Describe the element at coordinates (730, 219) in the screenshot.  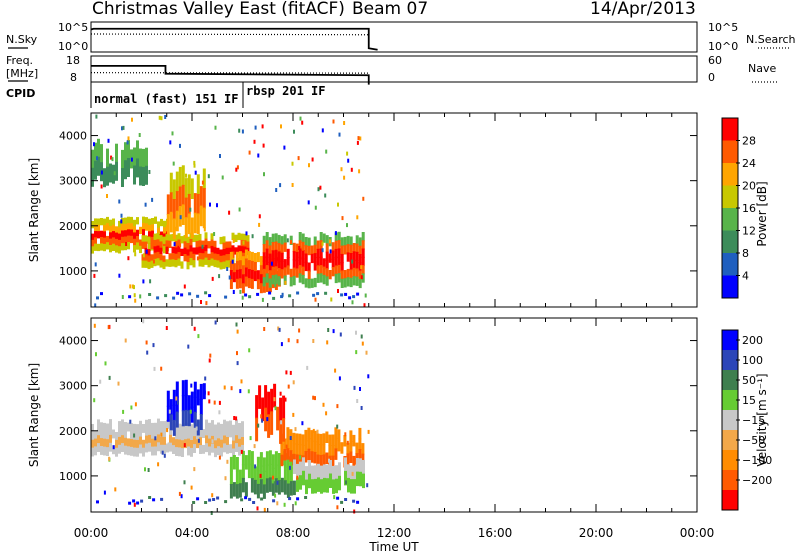
I see `colorbar-swatch` at that location.